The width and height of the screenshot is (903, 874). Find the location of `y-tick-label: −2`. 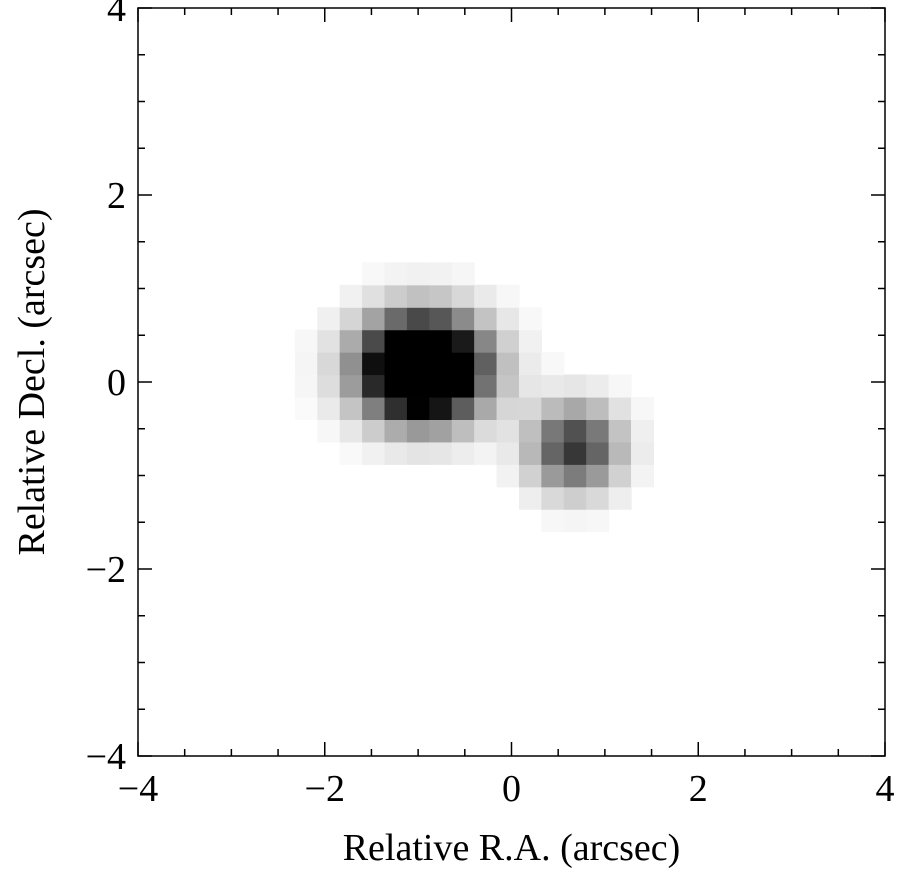

y-tick-label: −2 is located at coordinates (106, 570).